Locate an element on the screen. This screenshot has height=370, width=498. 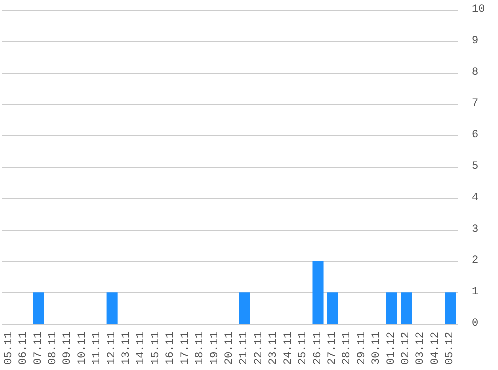
x-tick-label: 19.11 is located at coordinates (215, 349).